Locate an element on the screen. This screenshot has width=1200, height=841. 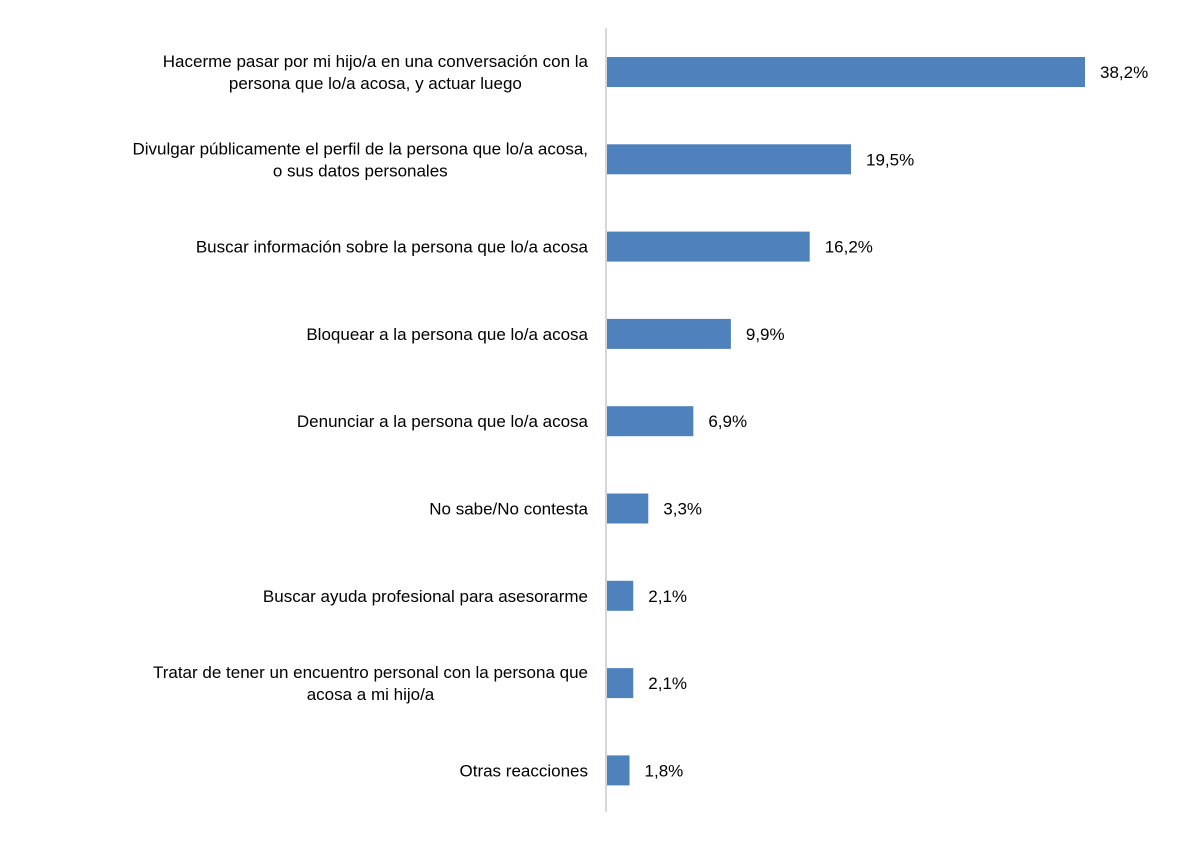
category-label-line: o sus datos personales is located at coordinates (360, 170).